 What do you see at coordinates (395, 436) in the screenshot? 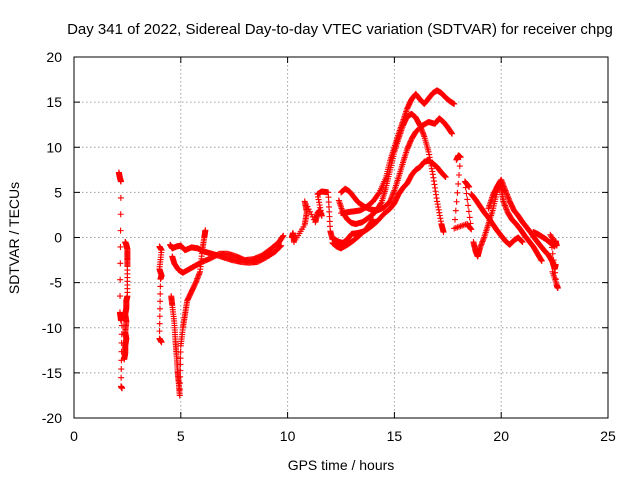
I see `x-tick-label: 15` at bounding box center [395, 436].